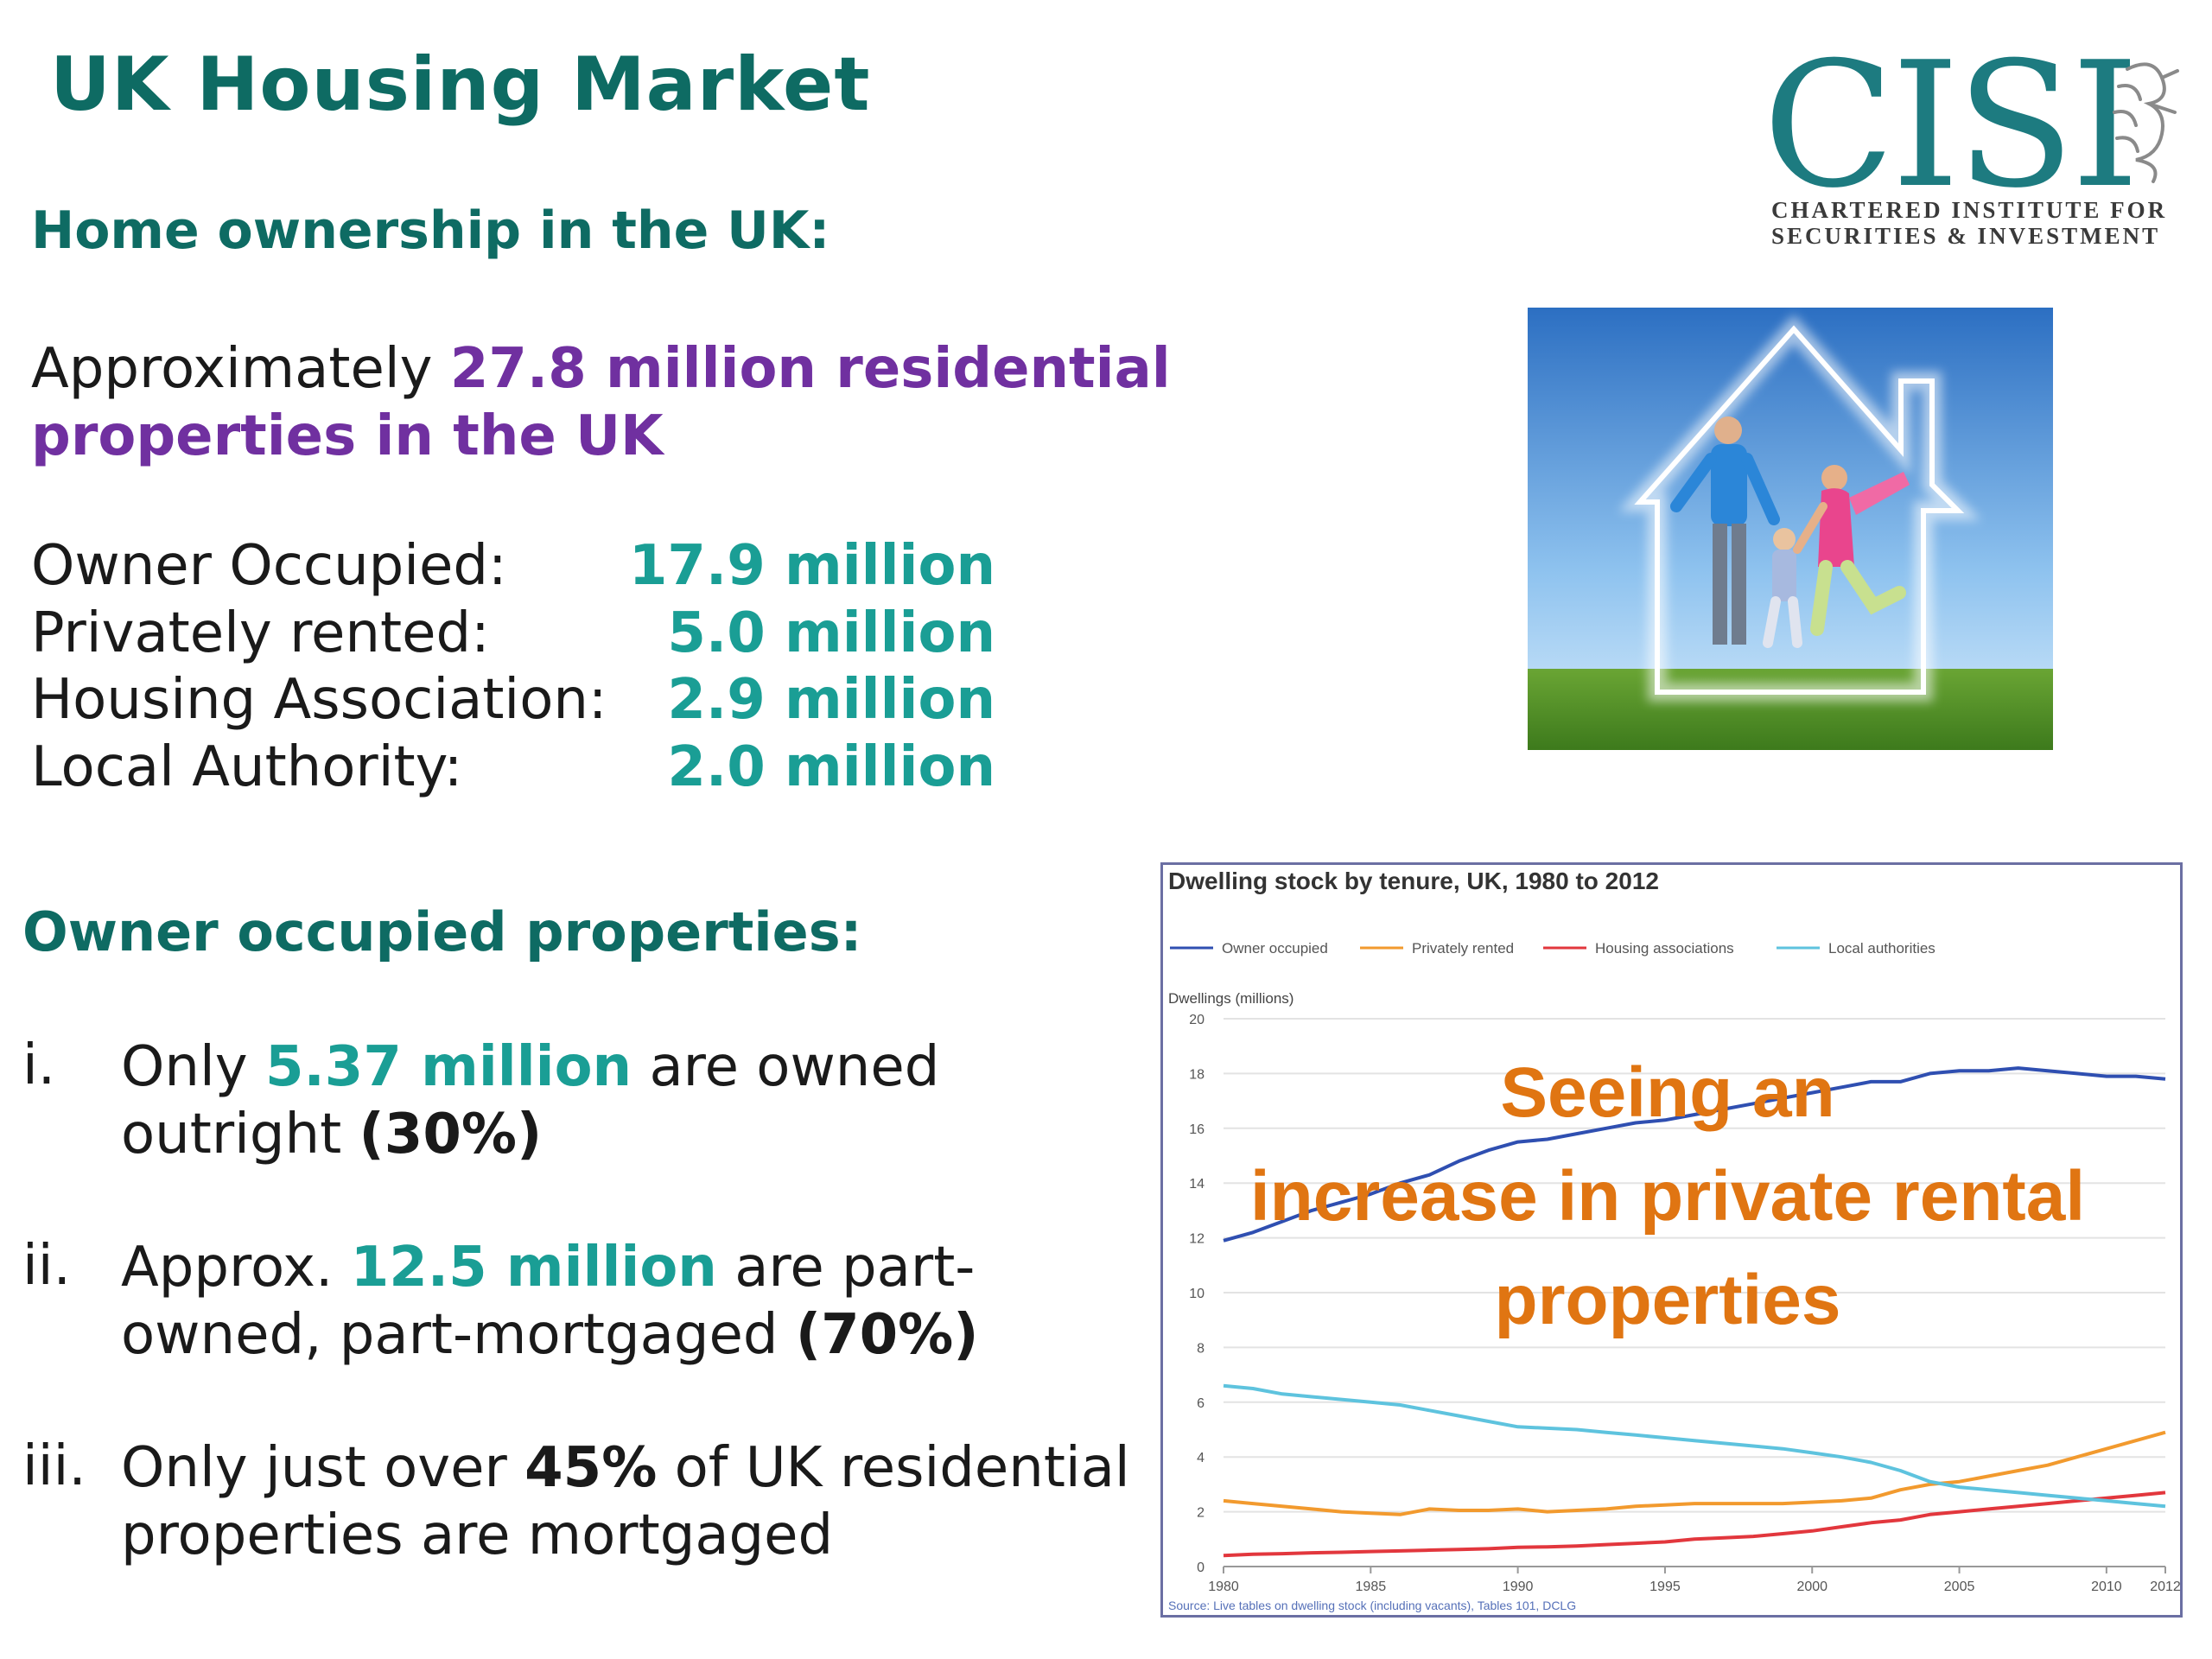 This screenshot has height=1659, width=2212. Describe the element at coordinates (1882, 948) in the screenshot. I see `legend-label: Local authorities` at that location.